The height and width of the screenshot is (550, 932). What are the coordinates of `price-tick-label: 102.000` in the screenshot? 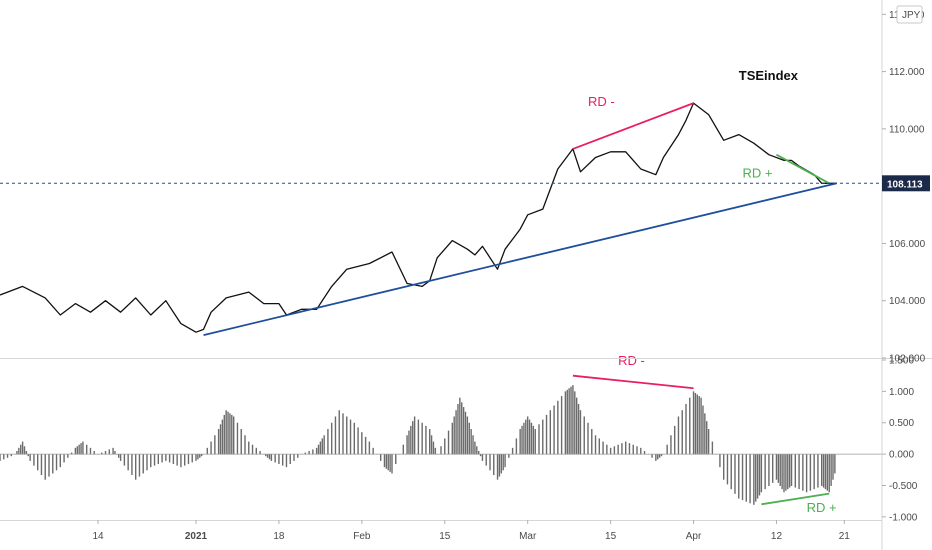 It's located at (907, 359).